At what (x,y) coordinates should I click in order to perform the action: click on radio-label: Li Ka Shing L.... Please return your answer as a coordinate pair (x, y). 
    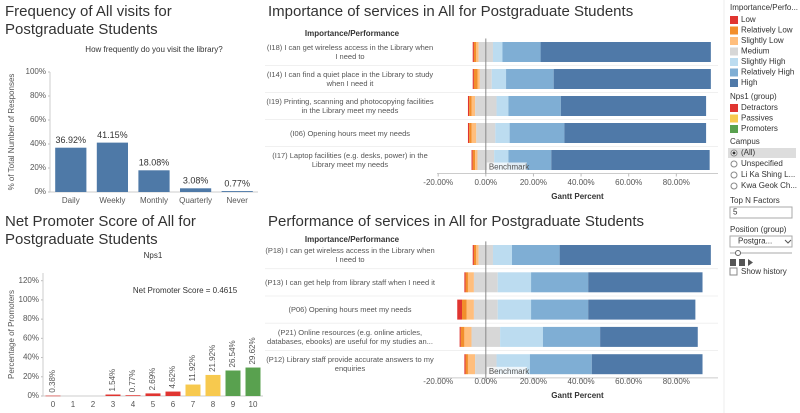
    Looking at the image, I should click on (768, 174).